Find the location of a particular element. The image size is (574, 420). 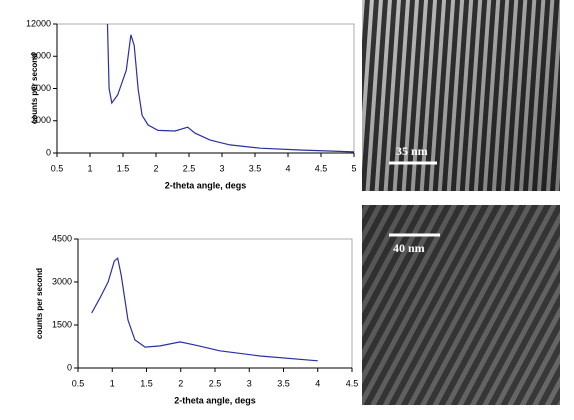

y-tick-label: 6000 is located at coordinates (41, 88).